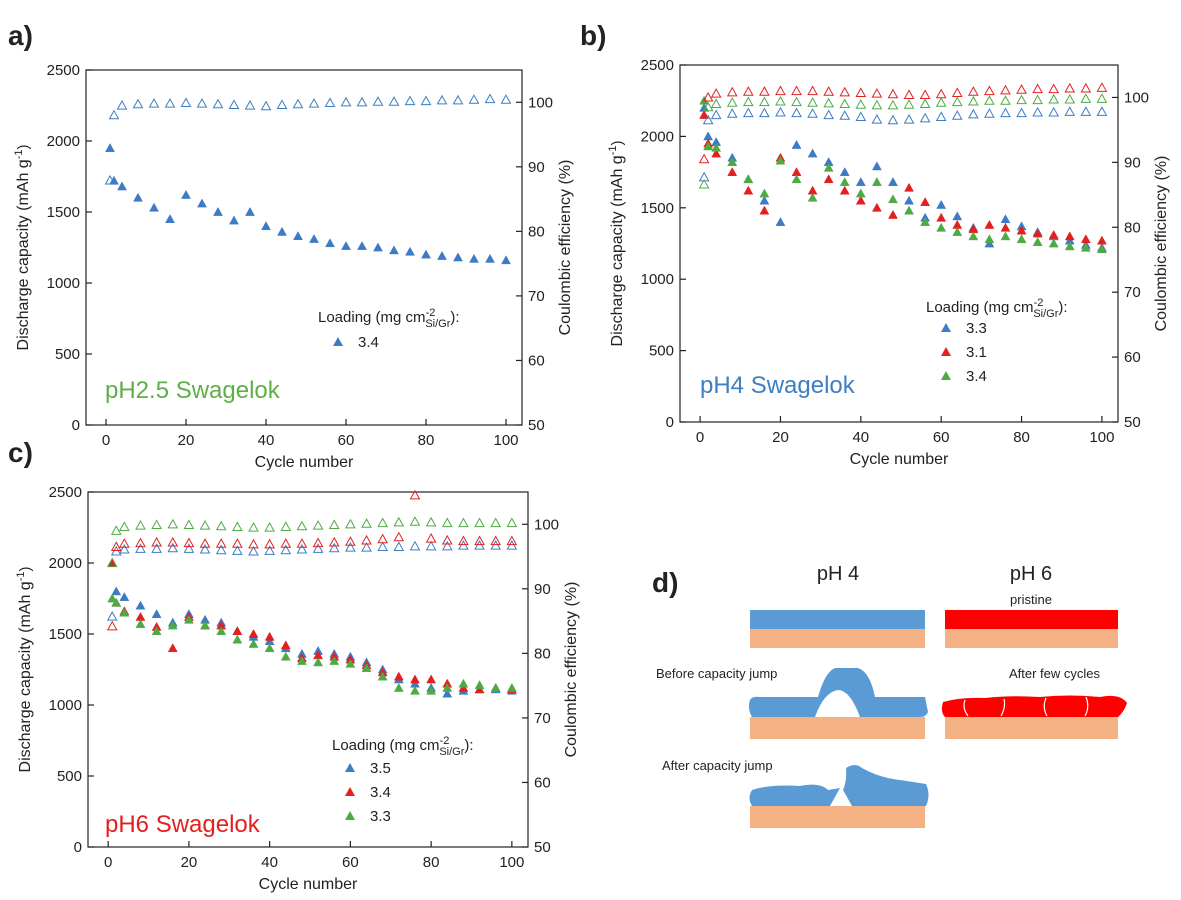 Image resolution: width=1181 pixels, height=900 pixels. I want to click on y-tick-label: 1000, so click(657, 279).